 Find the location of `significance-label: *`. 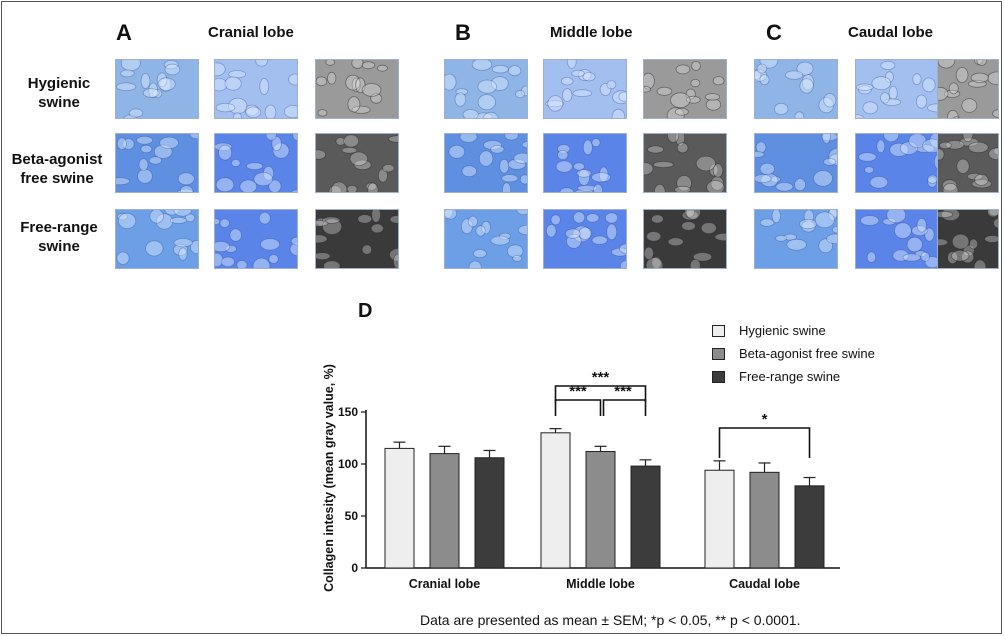

significance-label: * is located at coordinates (765, 419).